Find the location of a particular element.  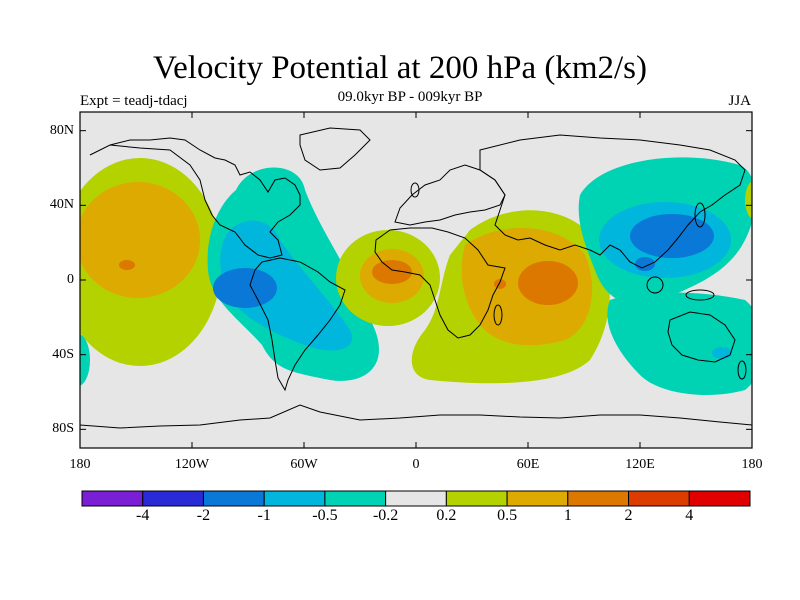

coast-africa-europe is located at coordinates (440, 283).